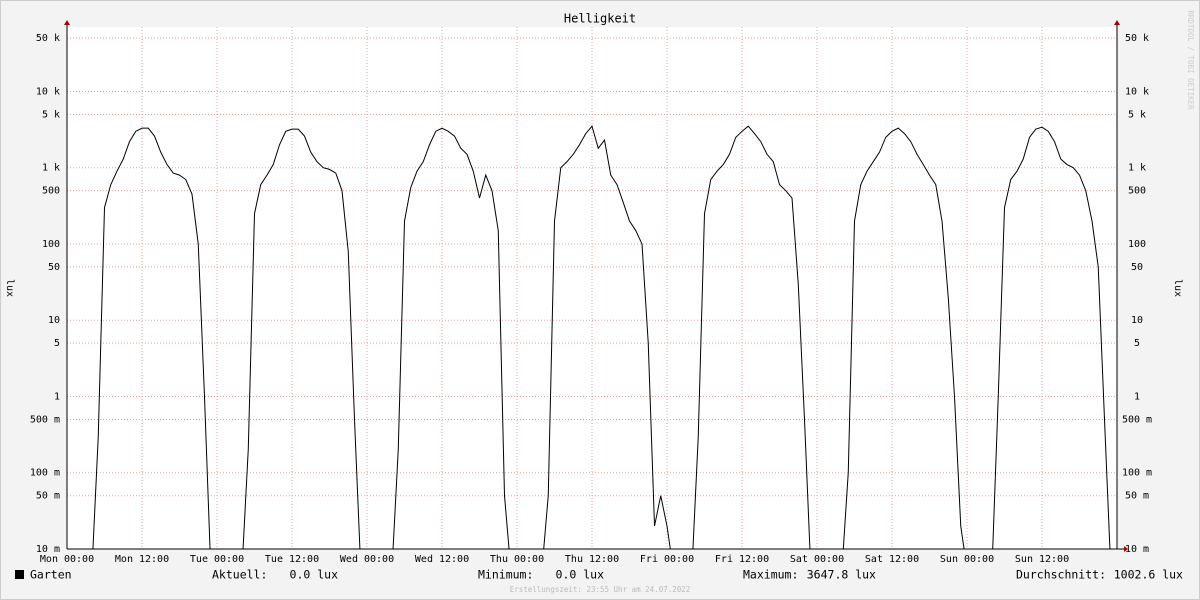 This screenshot has height=600, width=1200. Describe the element at coordinates (1137, 244) in the screenshot. I see `y2-tick-label: 100` at that location.